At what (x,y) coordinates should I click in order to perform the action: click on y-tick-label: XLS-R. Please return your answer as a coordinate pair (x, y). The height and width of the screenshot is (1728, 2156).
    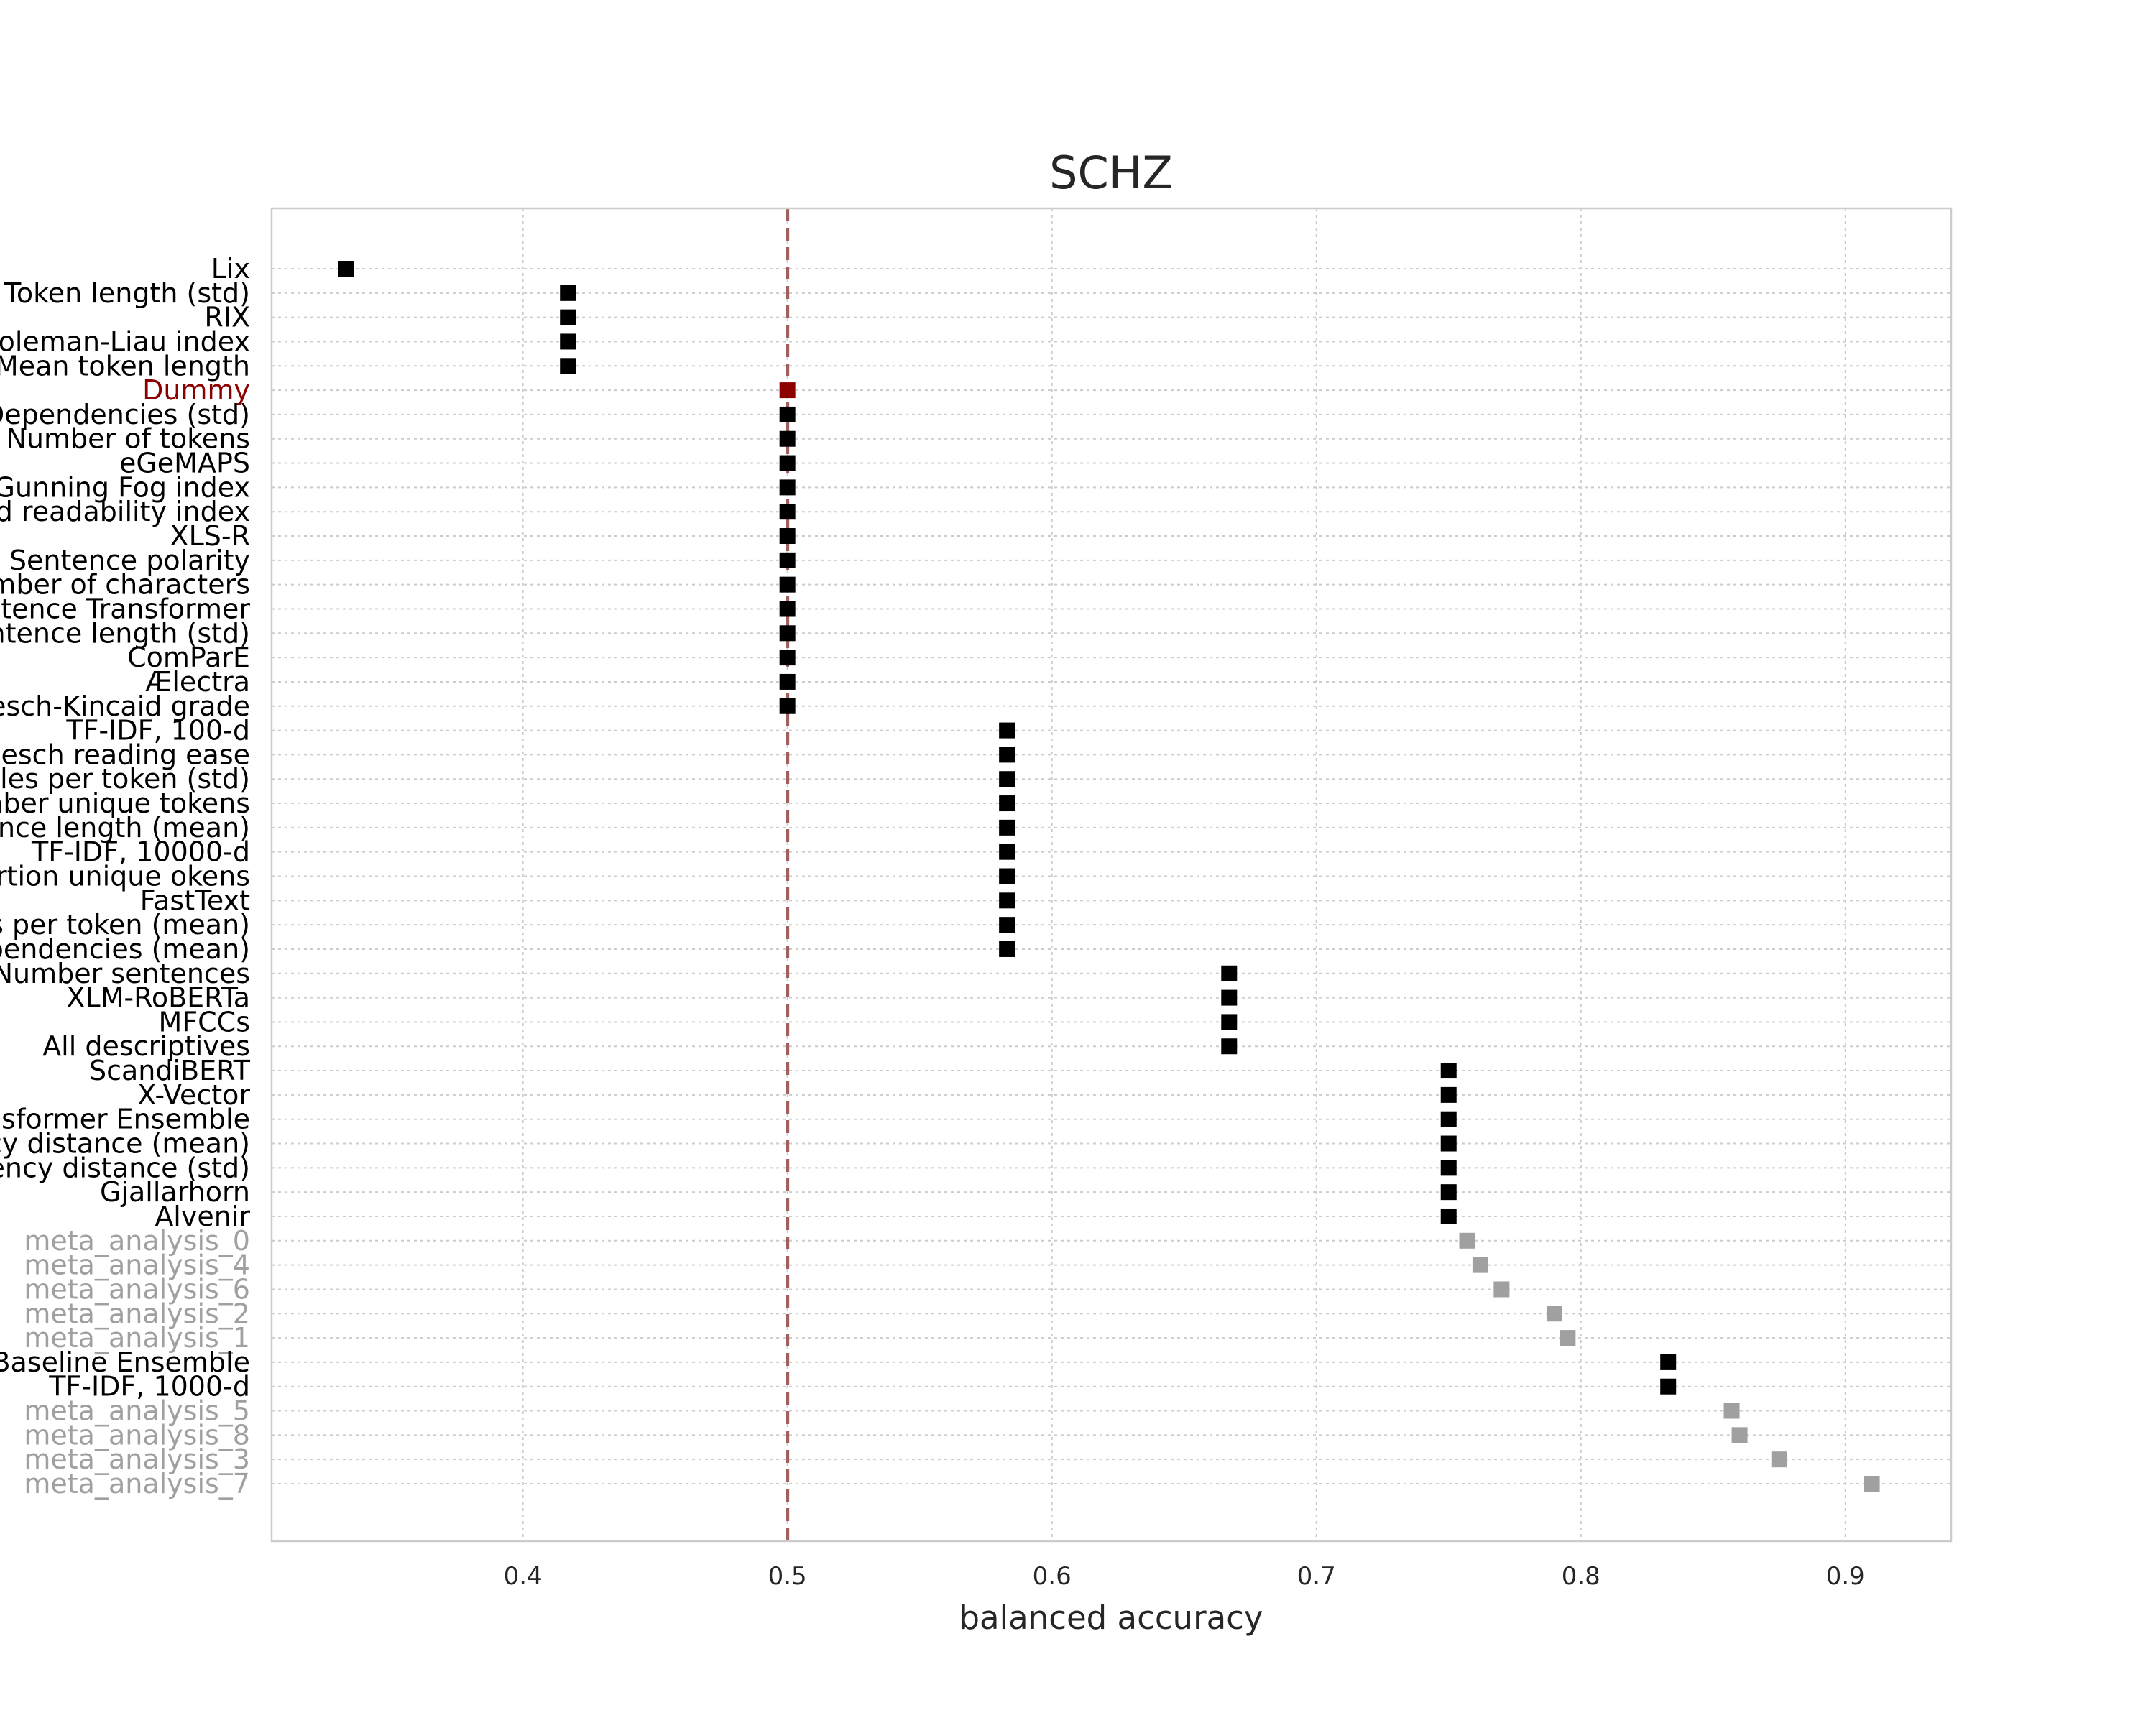
    Looking at the image, I should click on (210, 536).